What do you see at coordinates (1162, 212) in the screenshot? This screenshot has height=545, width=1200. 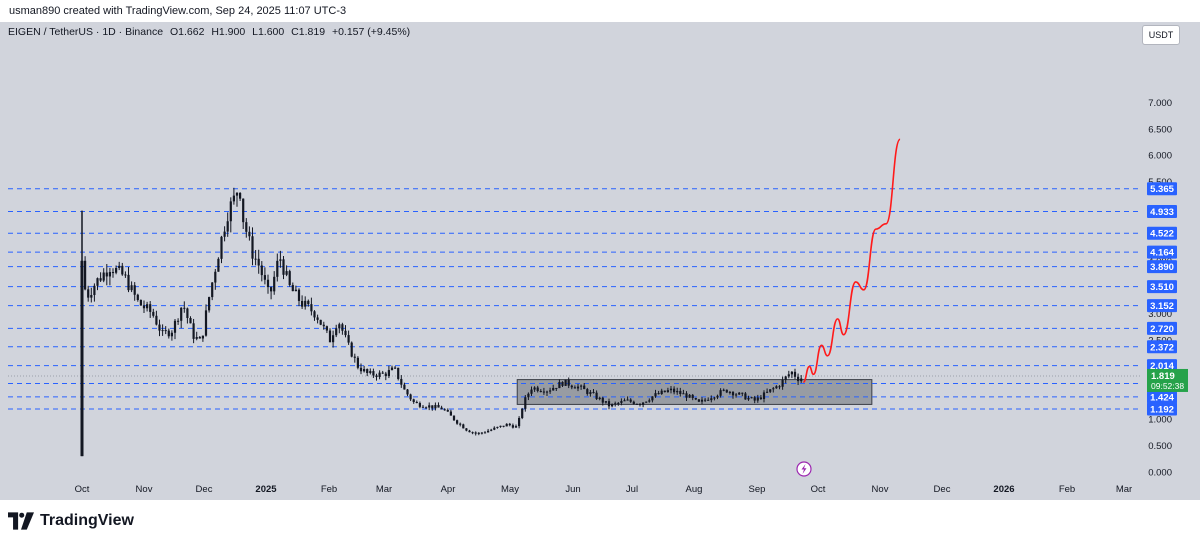 I see `level-label: 4.933` at bounding box center [1162, 212].